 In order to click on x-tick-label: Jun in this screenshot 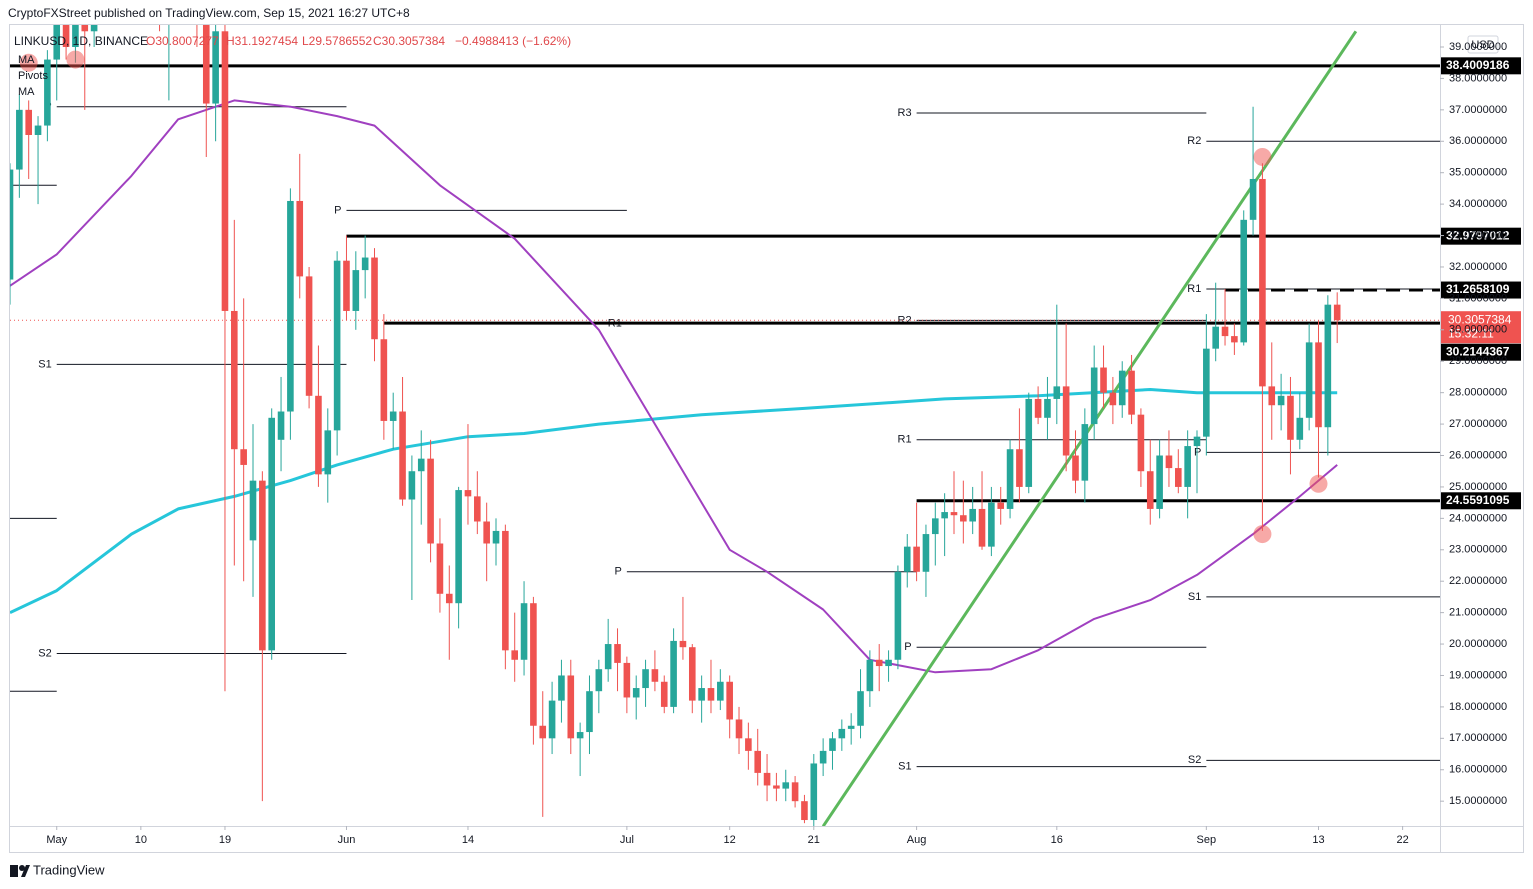, I will do `click(347, 840)`.